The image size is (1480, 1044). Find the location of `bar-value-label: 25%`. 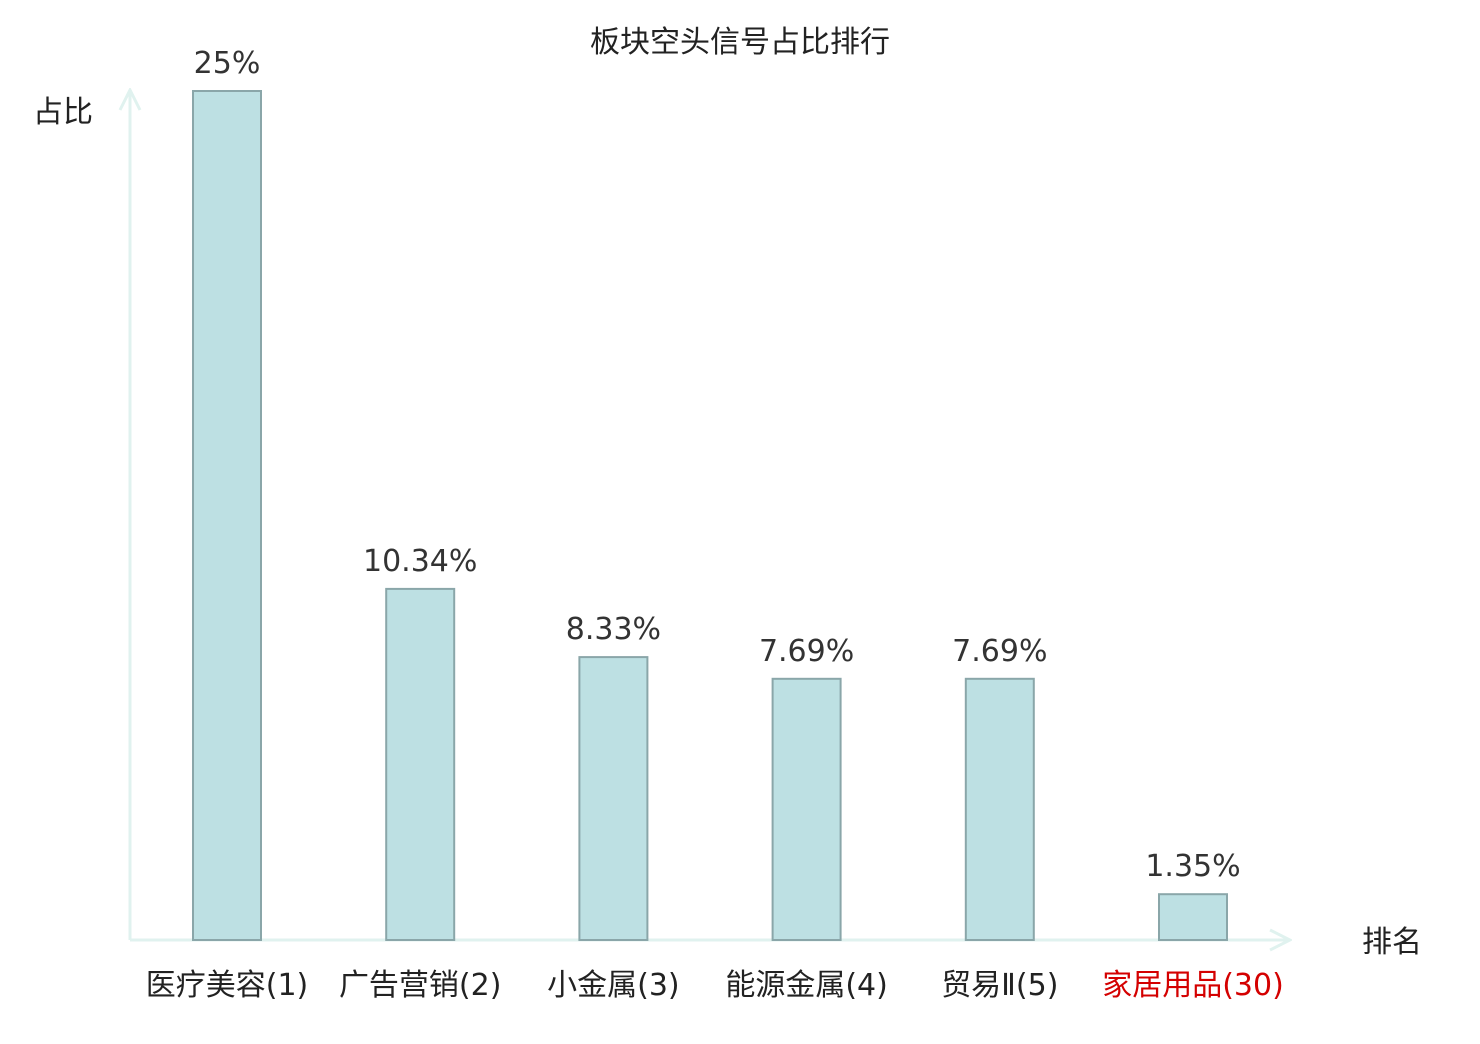

bar-value-label: 25% is located at coordinates (227, 63).